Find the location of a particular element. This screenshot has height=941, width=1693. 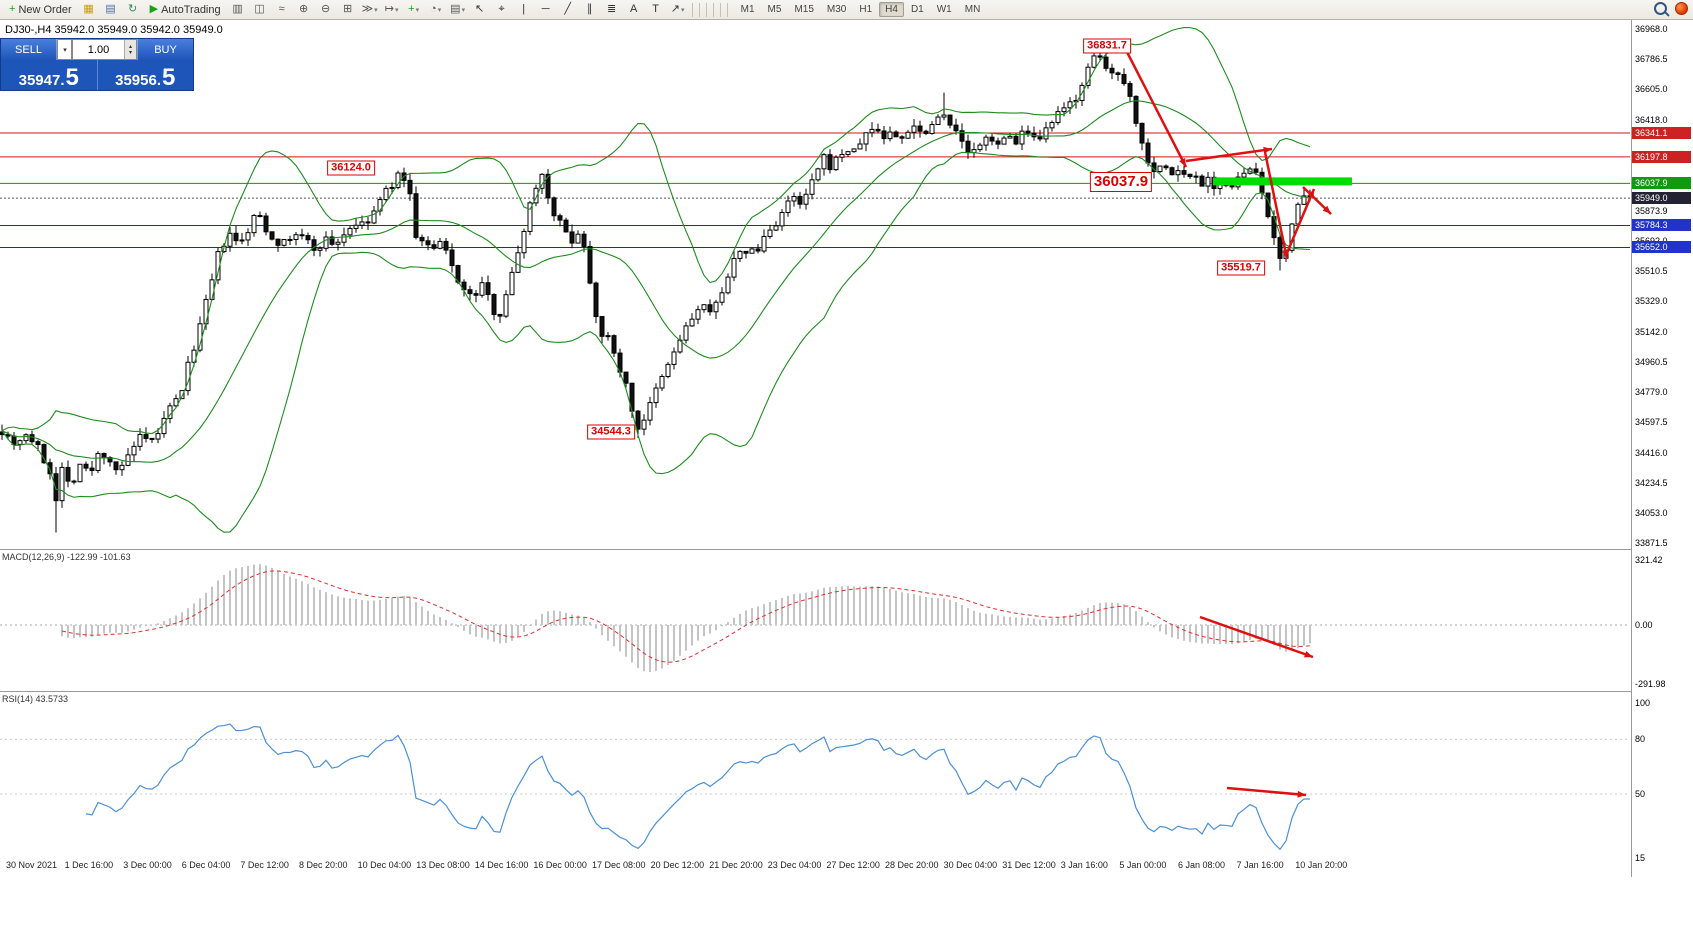

zoom-in-icon: ⊕ is located at coordinates (304, 10).